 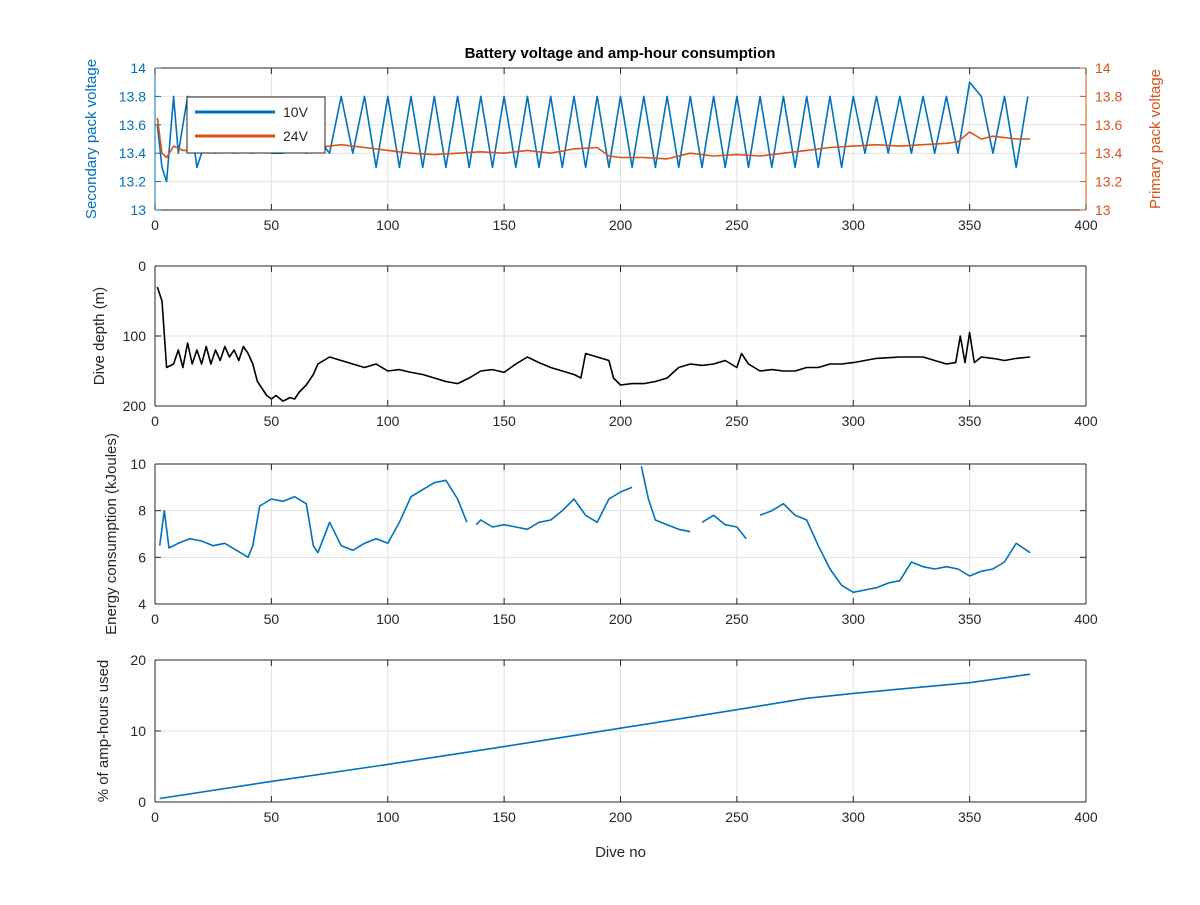 What do you see at coordinates (1103, 210) in the screenshot?
I see `y-right-tick-label: 13` at bounding box center [1103, 210].